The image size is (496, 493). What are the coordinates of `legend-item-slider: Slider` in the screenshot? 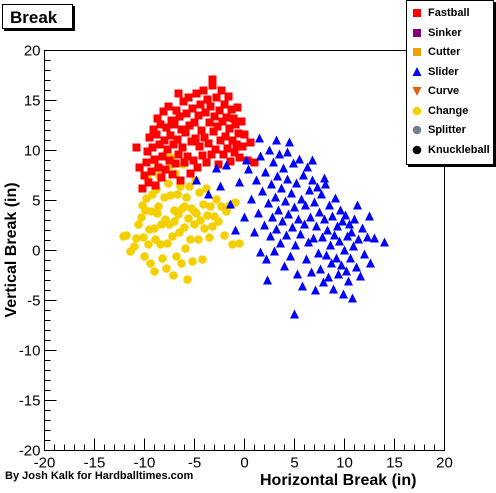 It's located at (435, 72).